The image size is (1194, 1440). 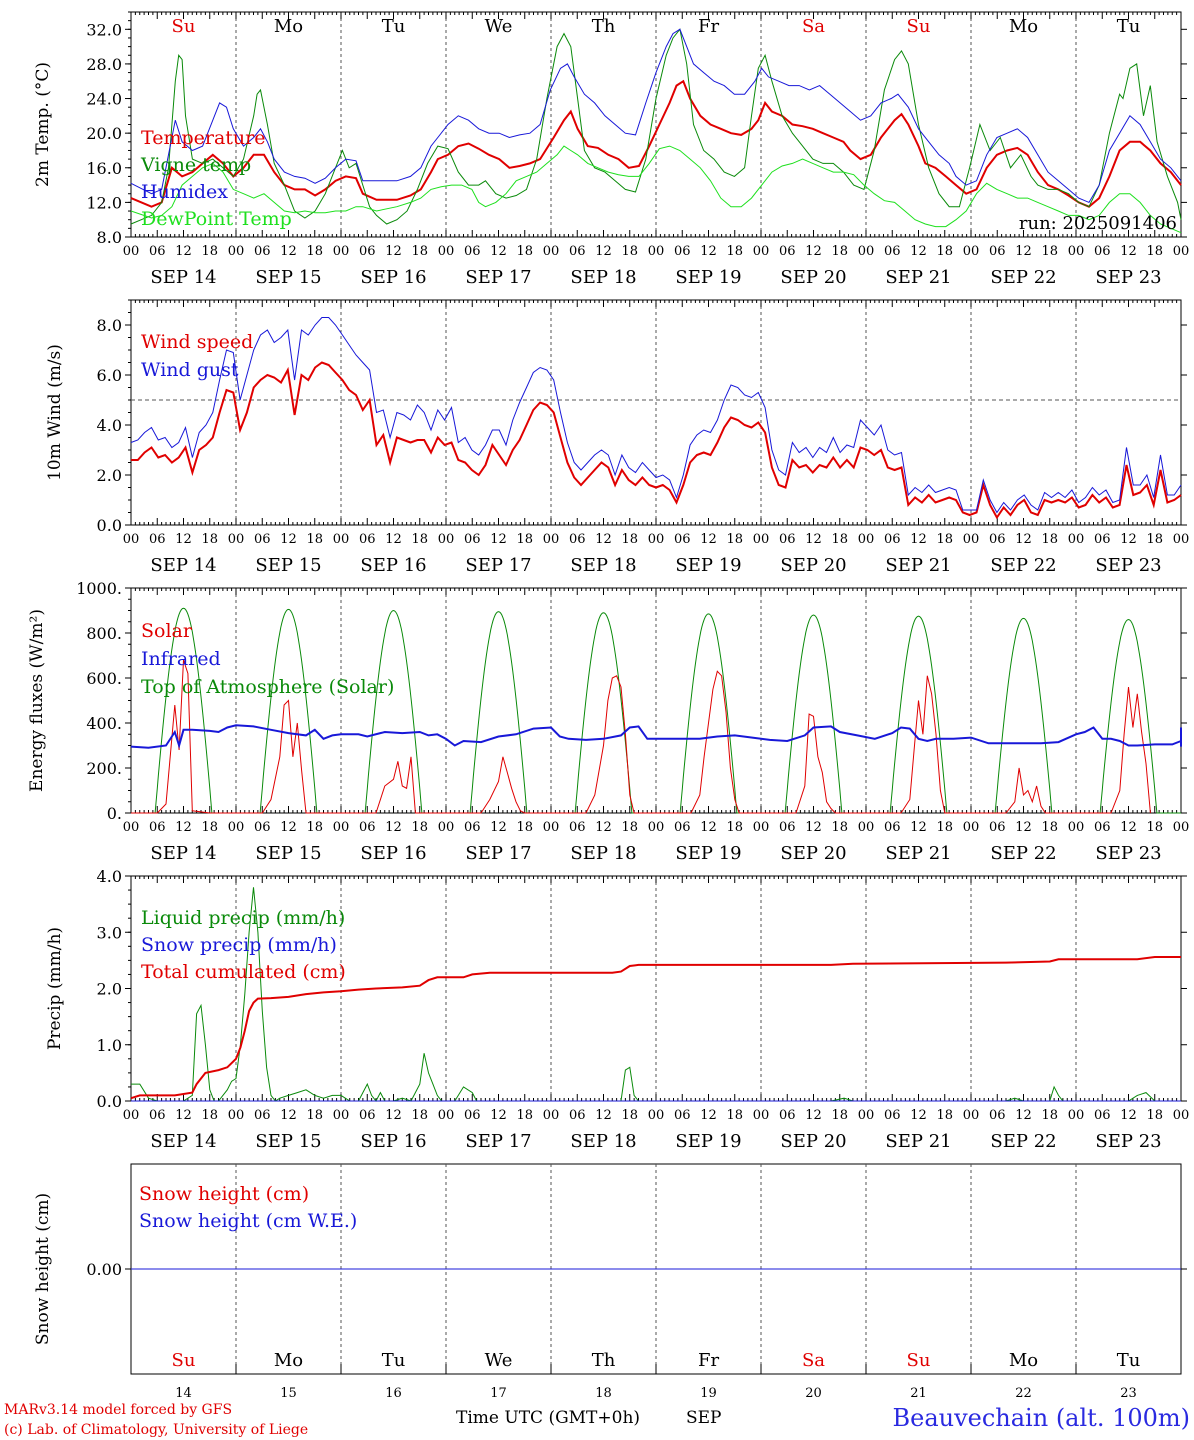 I want to click on y-axis-title: 10m Wind (m/s), so click(x=55, y=412).